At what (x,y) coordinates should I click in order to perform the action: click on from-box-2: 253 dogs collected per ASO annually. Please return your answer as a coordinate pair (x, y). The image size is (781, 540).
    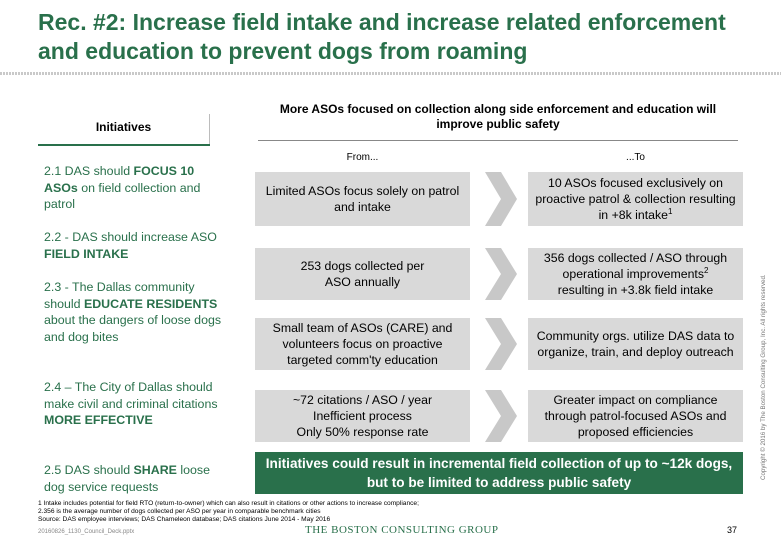
    Looking at the image, I should click on (362, 274).